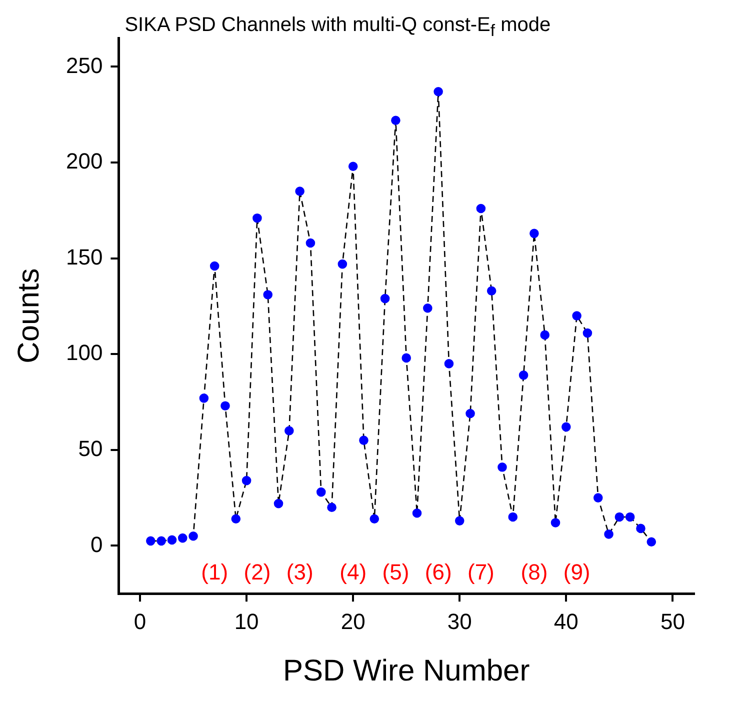 The width and height of the screenshot is (732, 702). Describe the element at coordinates (396, 572) in the screenshot. I see `annotation: (5)` at that location.